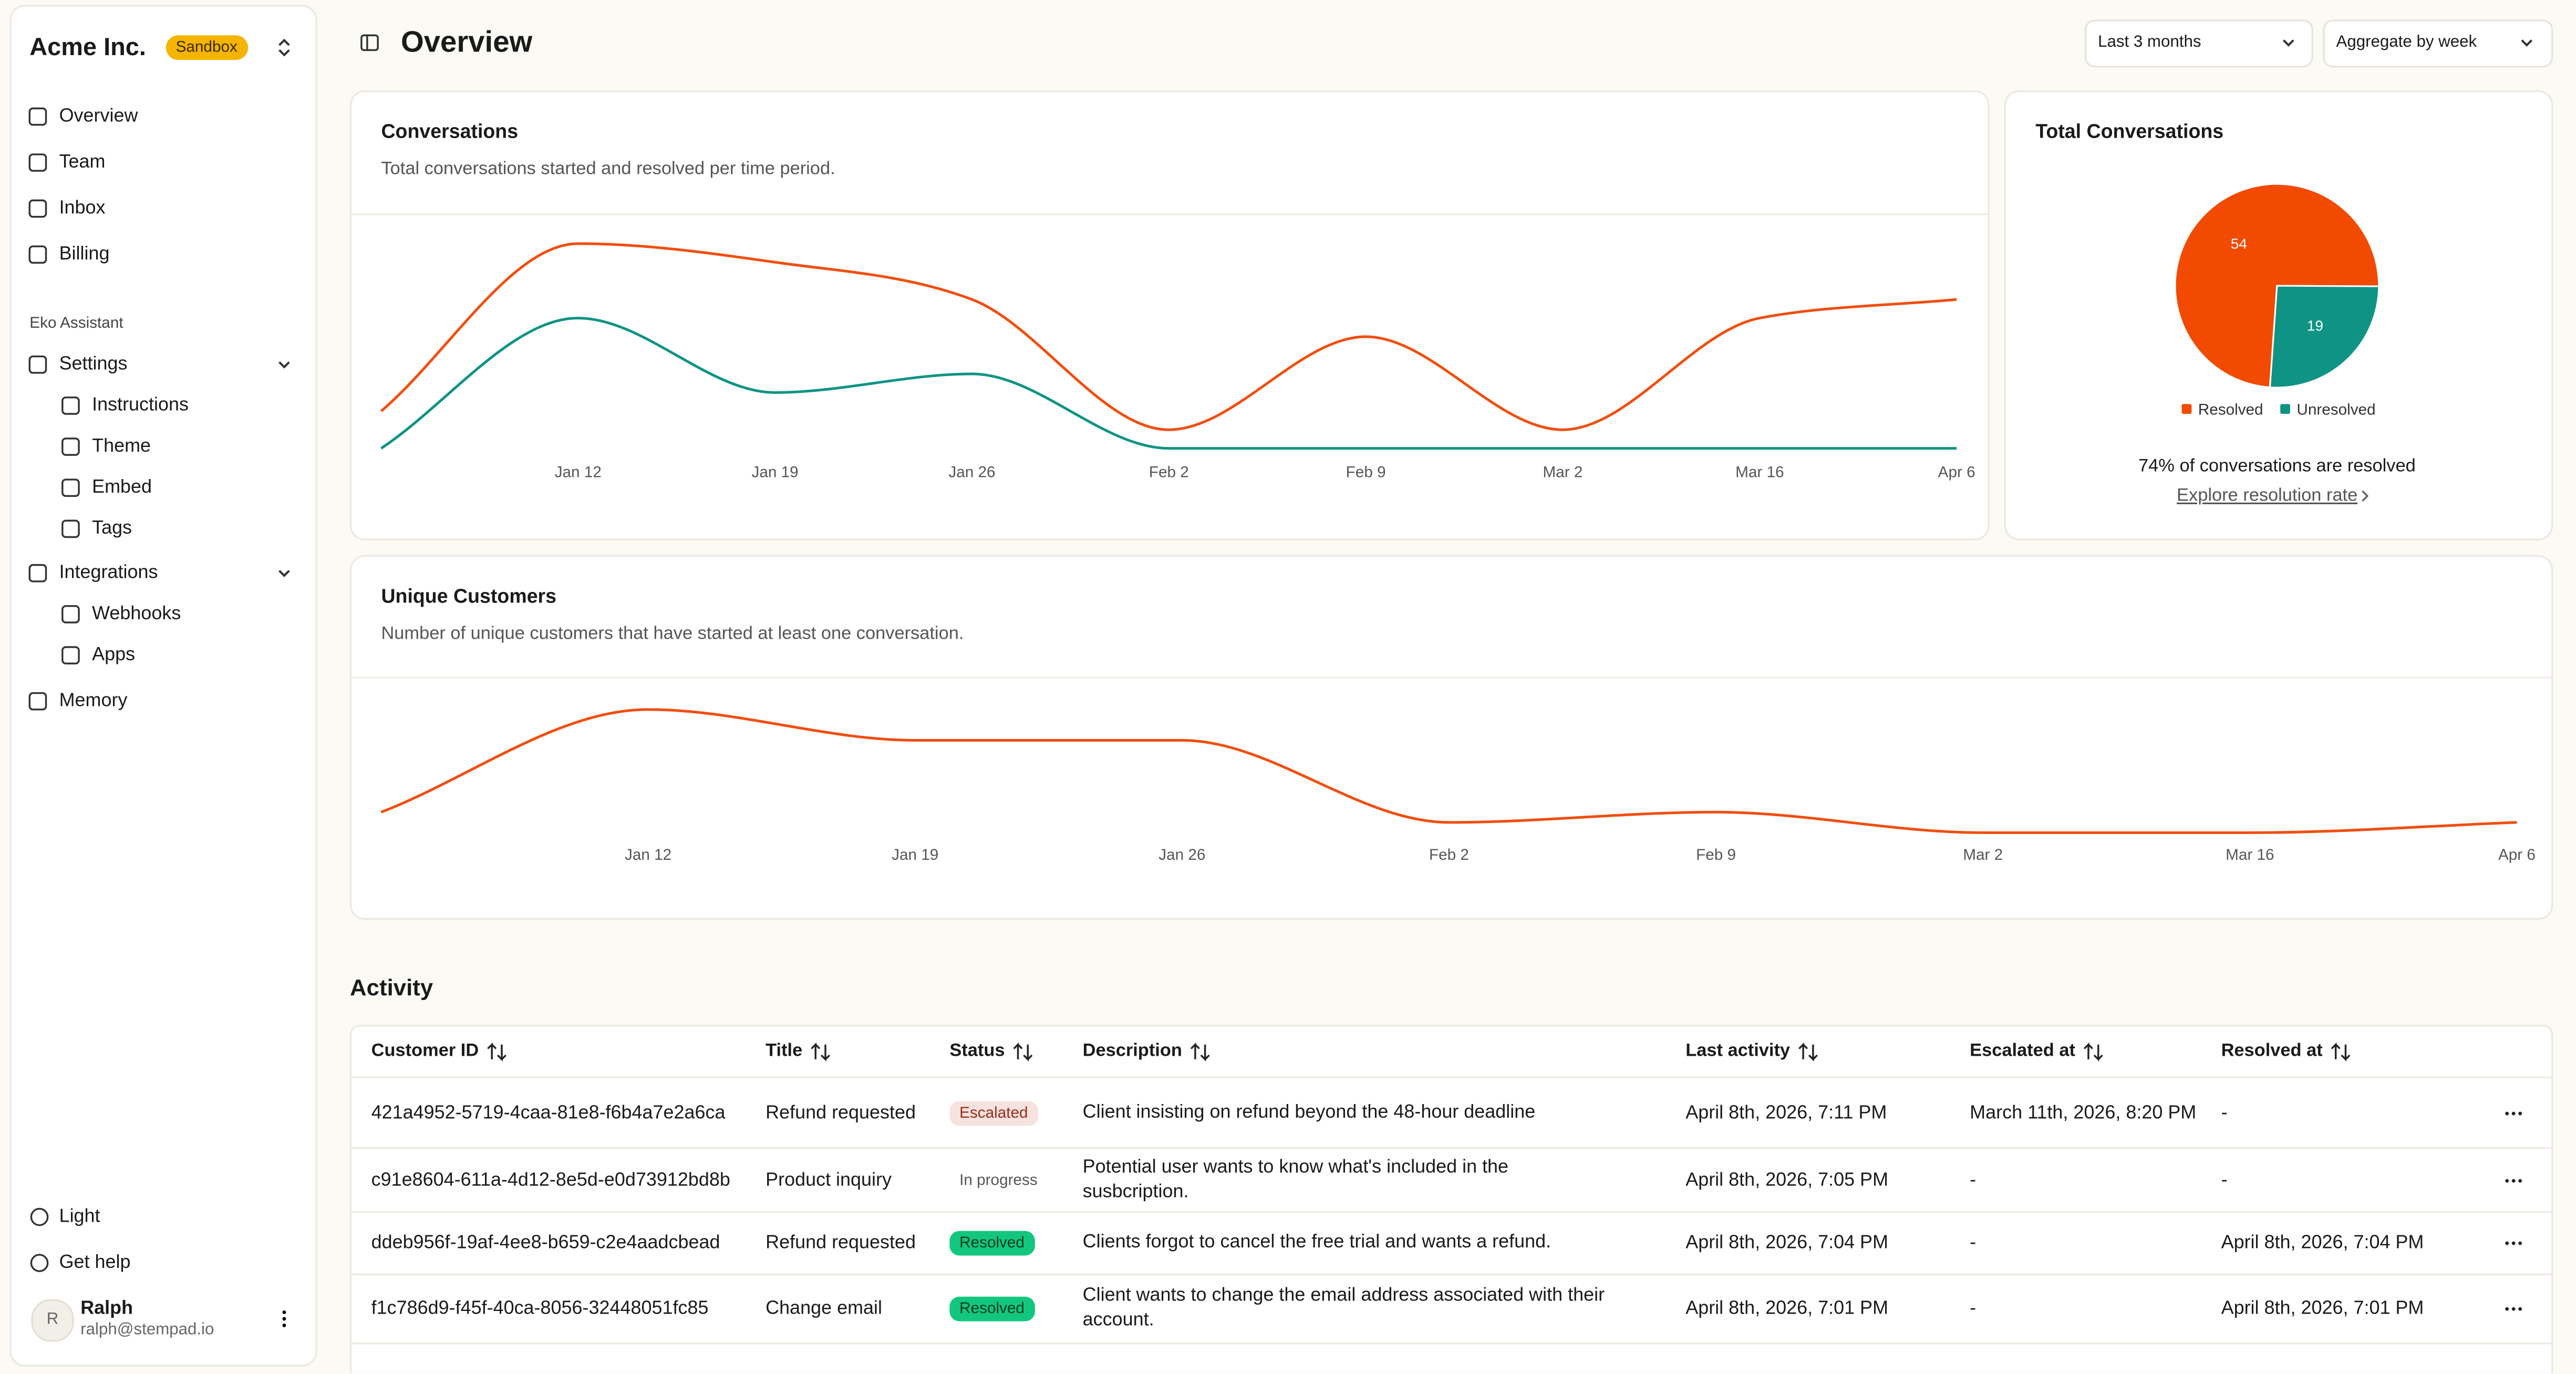 This screenshot has height=1374, width=2576. I want to click on nav-integrations: Integrations, so click(108, 574).